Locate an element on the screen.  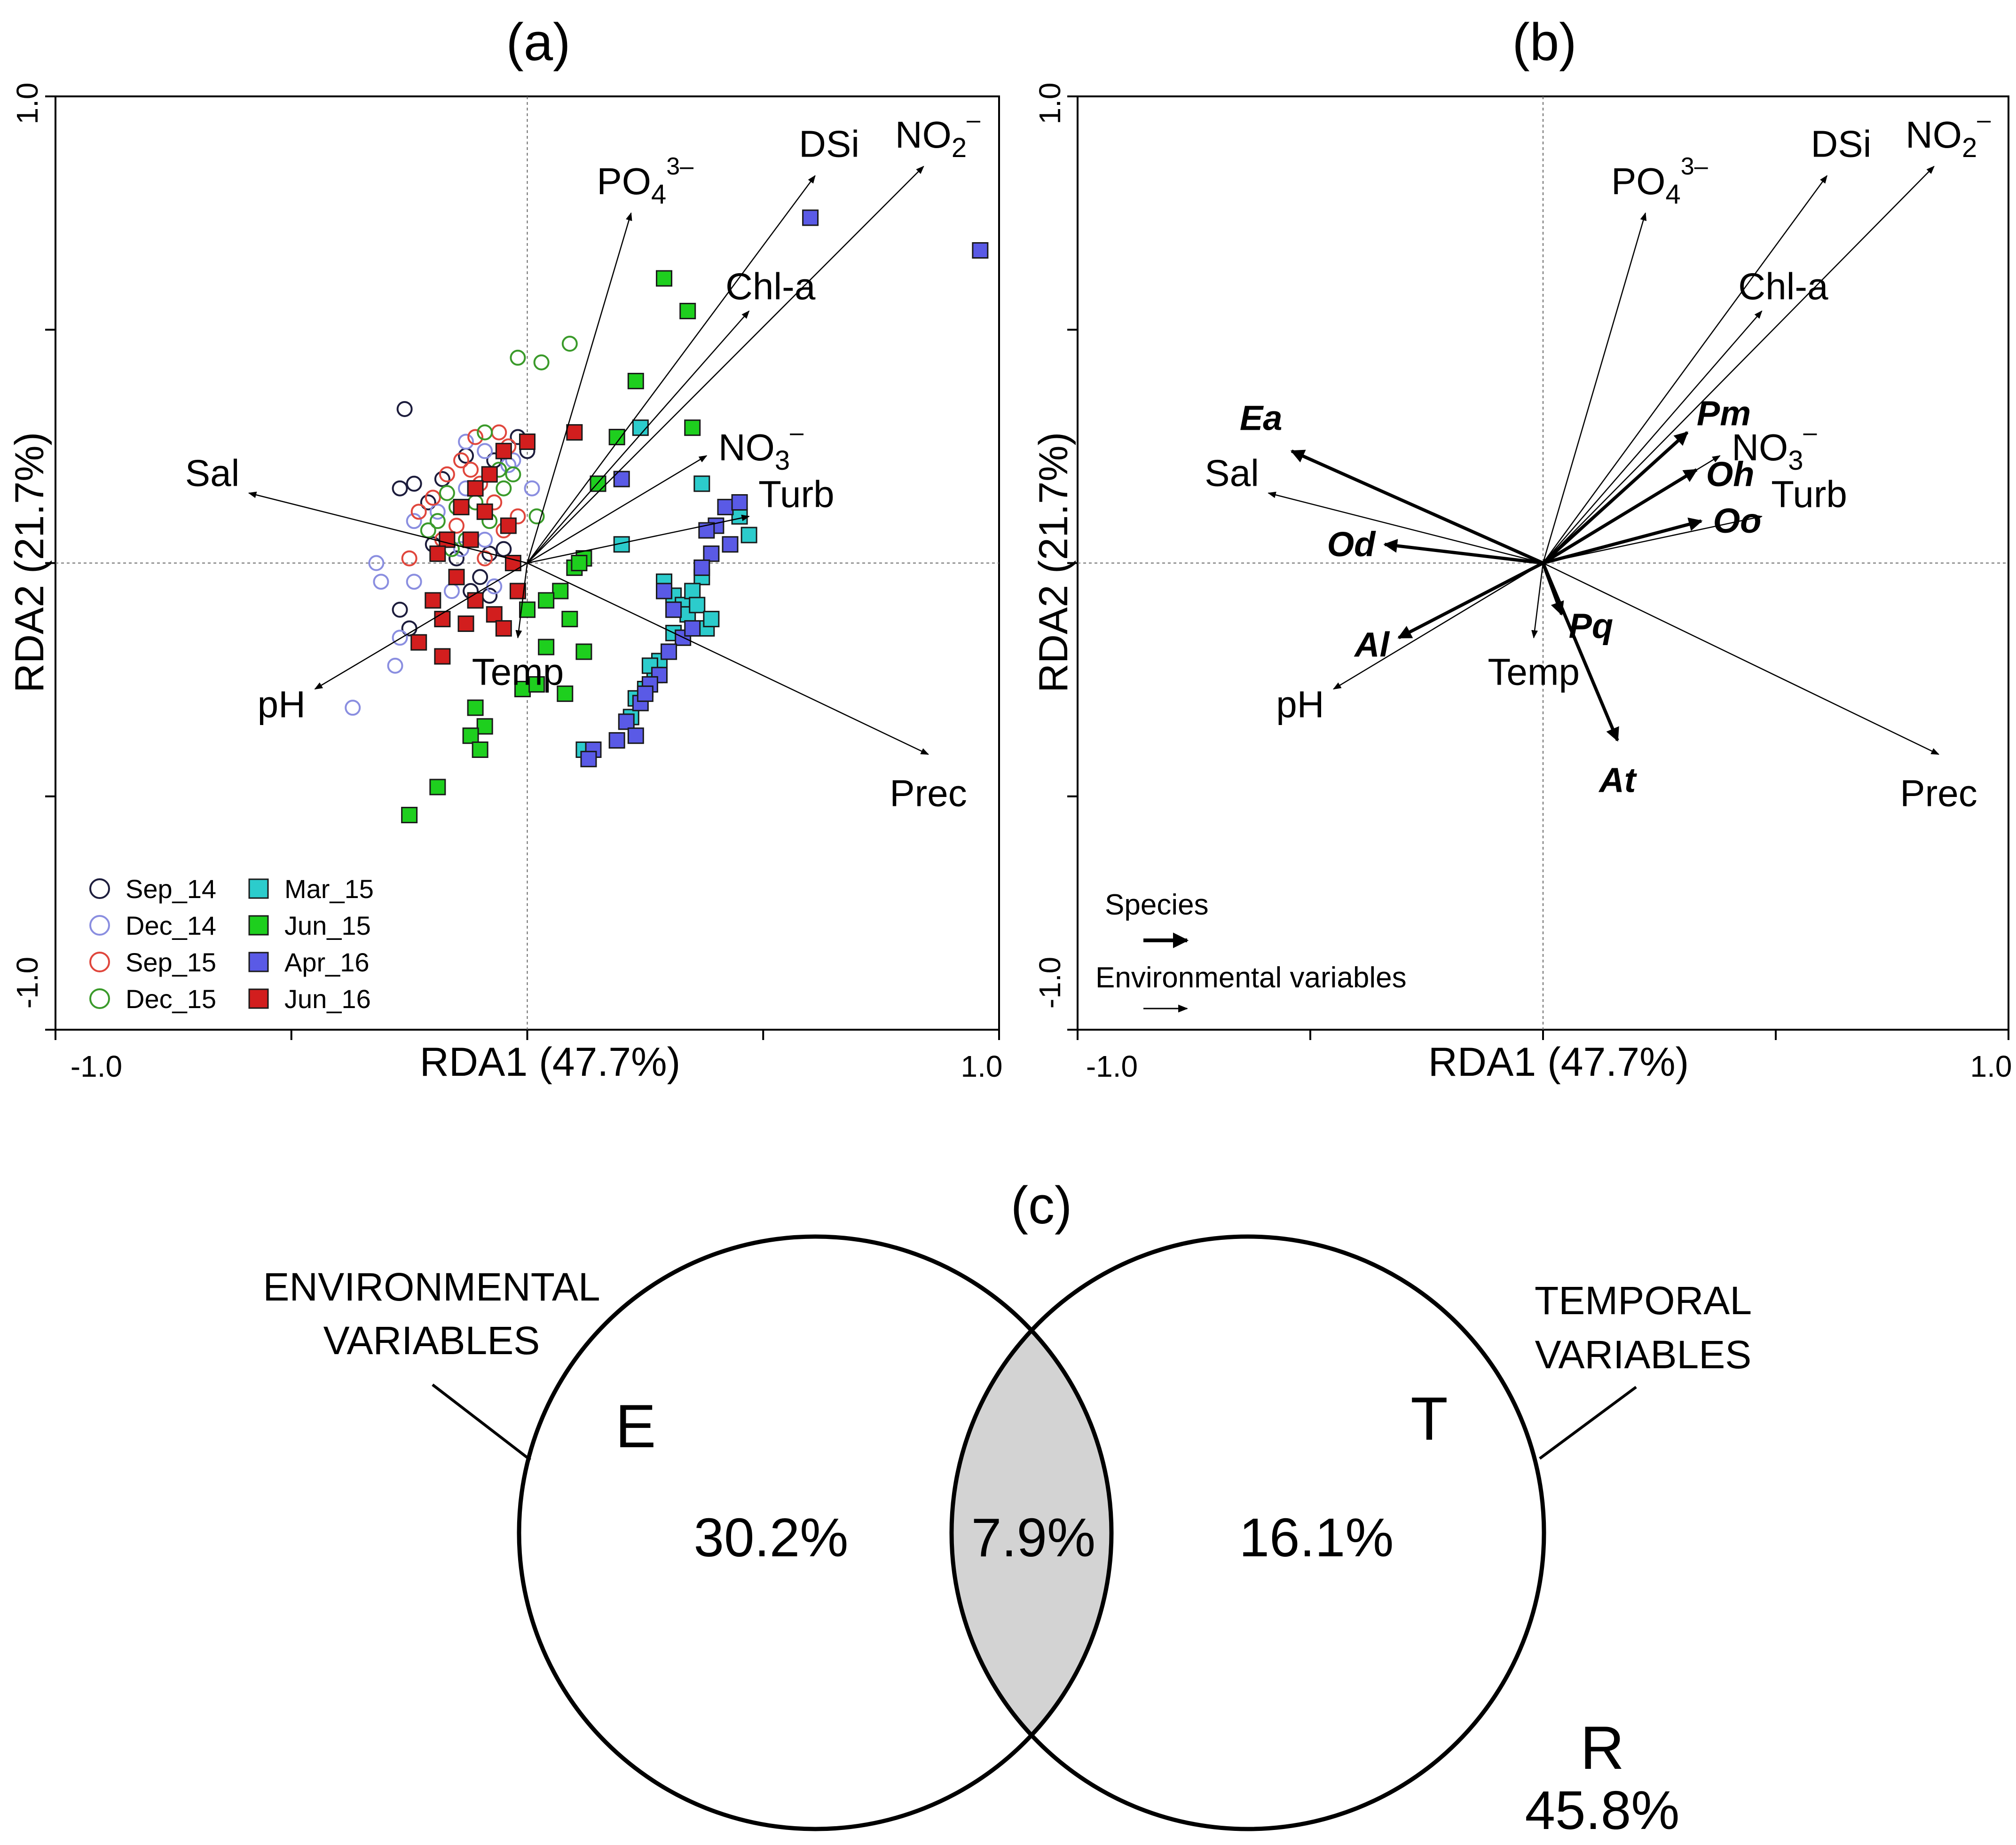
species-arrow-oh is located at coordinates (1620, 516).